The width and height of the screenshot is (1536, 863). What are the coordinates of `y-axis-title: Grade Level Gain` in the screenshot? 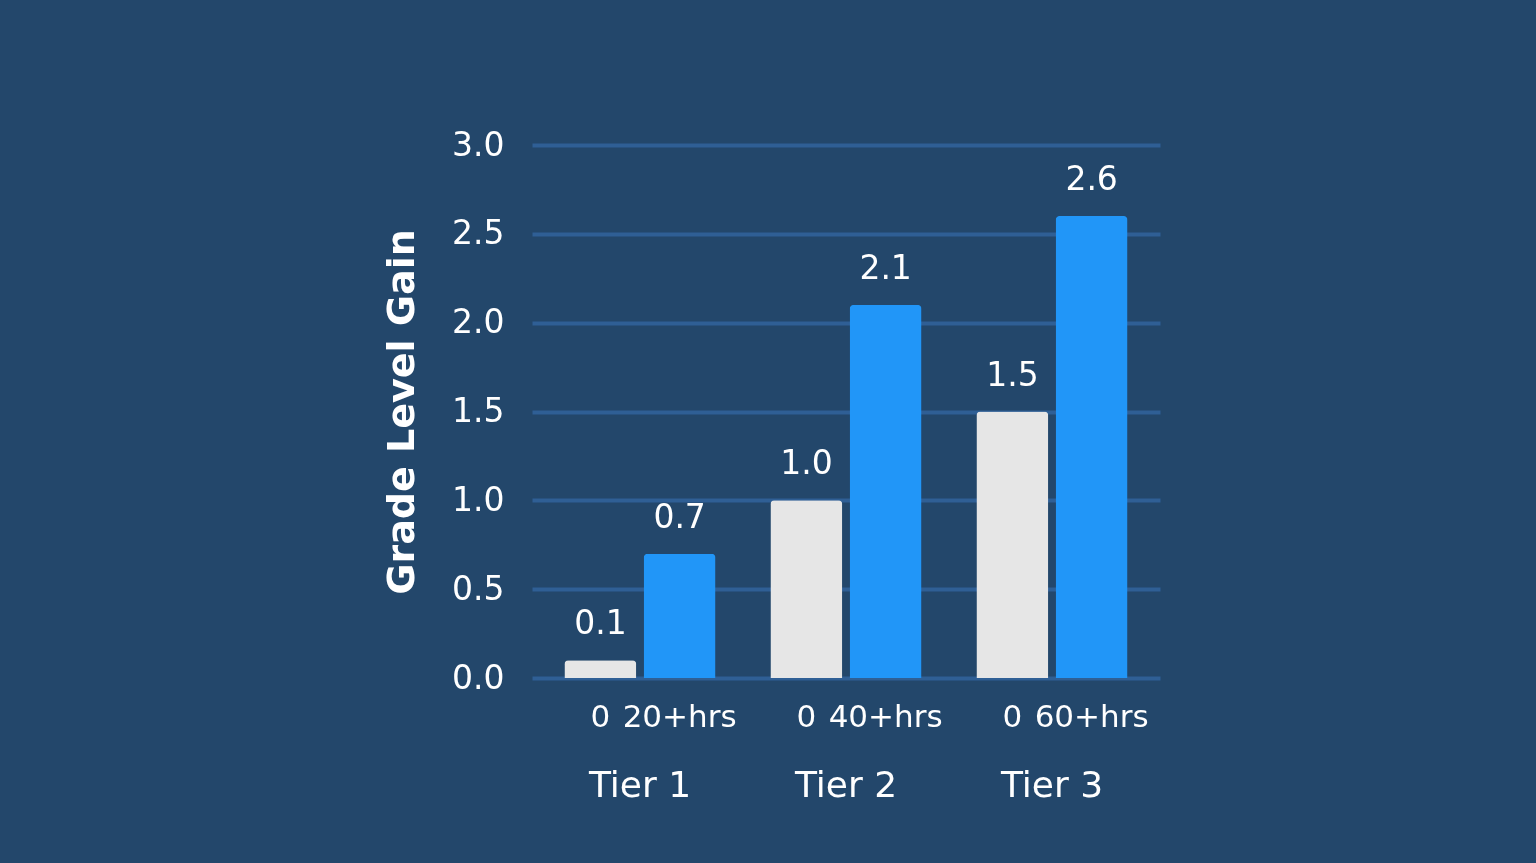 It's located at (401, 412).